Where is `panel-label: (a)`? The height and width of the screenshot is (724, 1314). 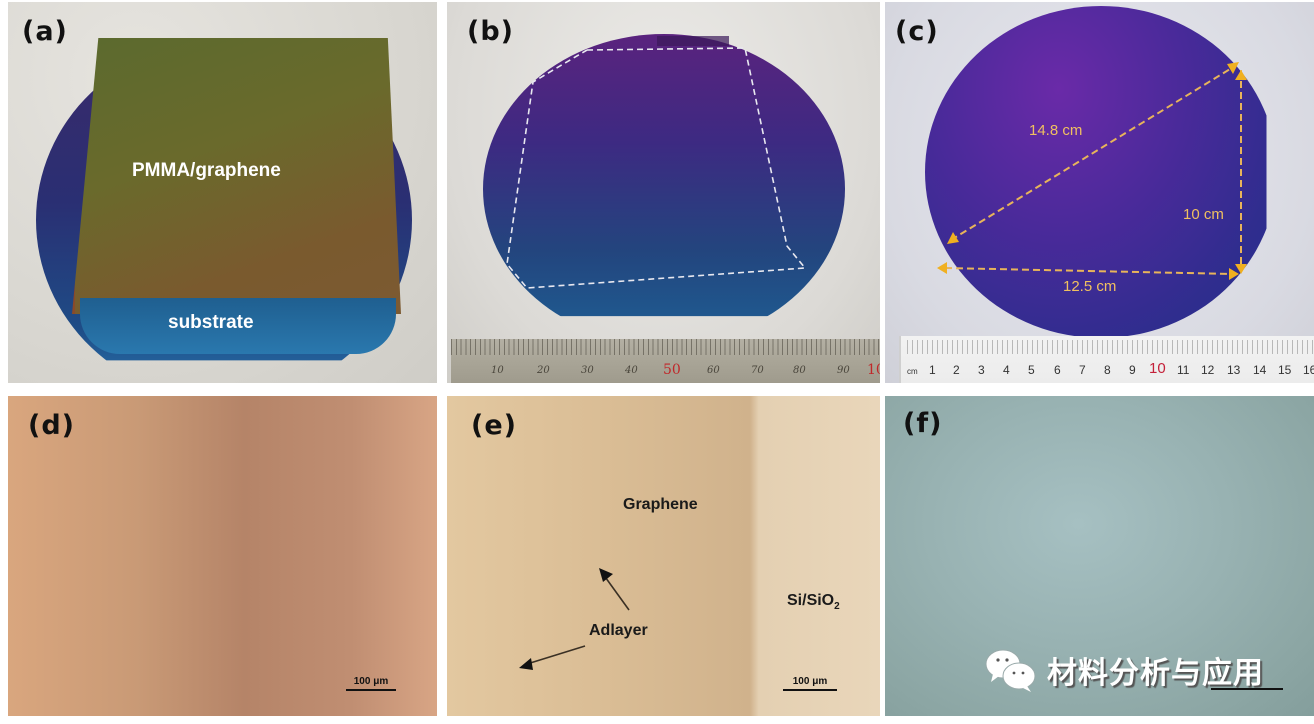
panel-label: (a) is located at coordinates (45, 31).